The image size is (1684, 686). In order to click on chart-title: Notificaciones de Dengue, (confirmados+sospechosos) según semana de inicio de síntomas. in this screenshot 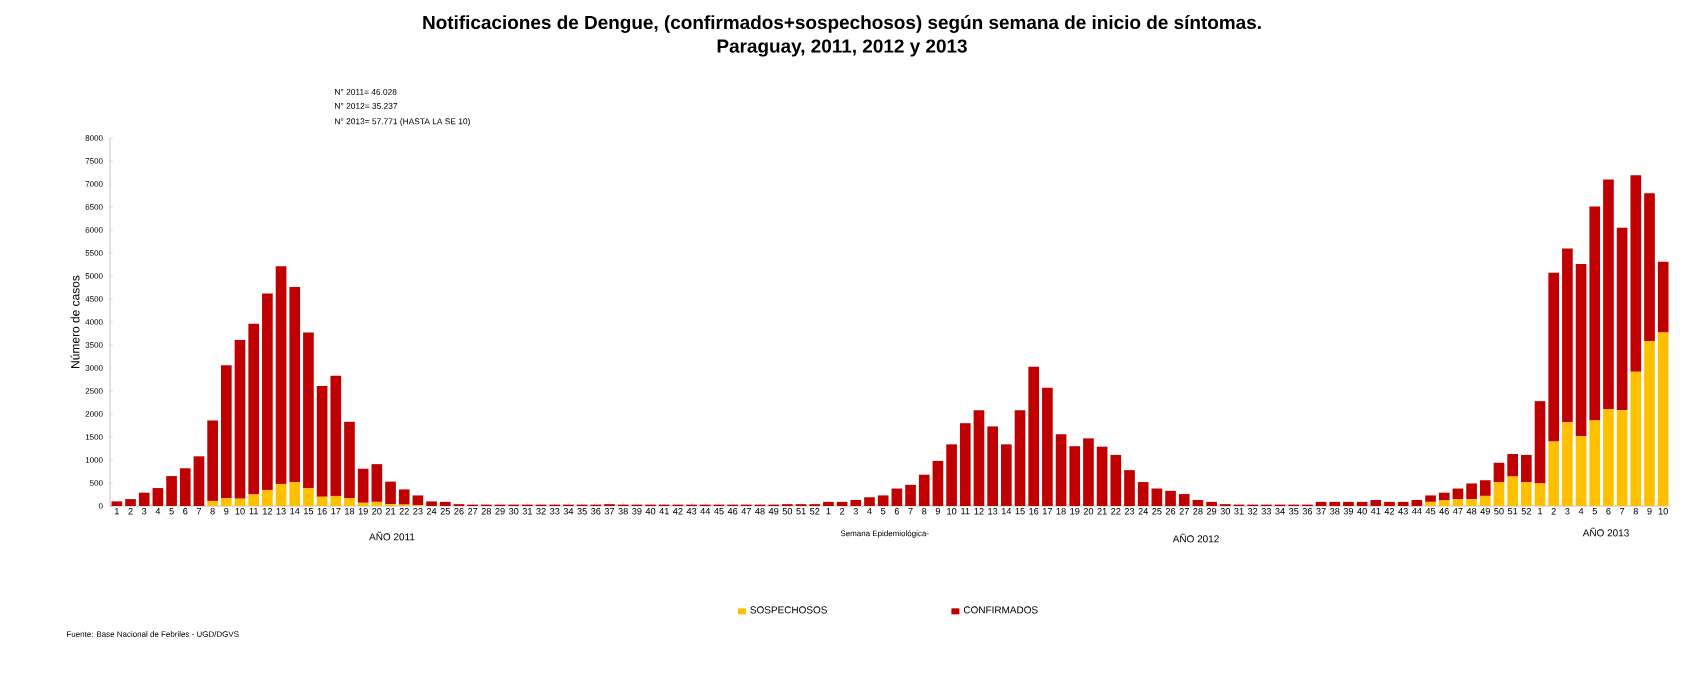, I will do `click(842, 24)`.